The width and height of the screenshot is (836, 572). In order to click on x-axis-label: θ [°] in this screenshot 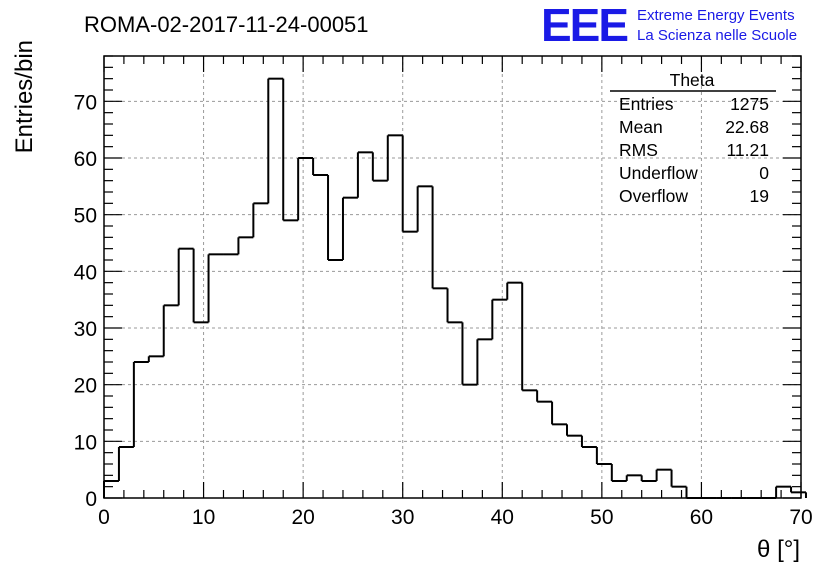, I will do `click(778, 549)`.